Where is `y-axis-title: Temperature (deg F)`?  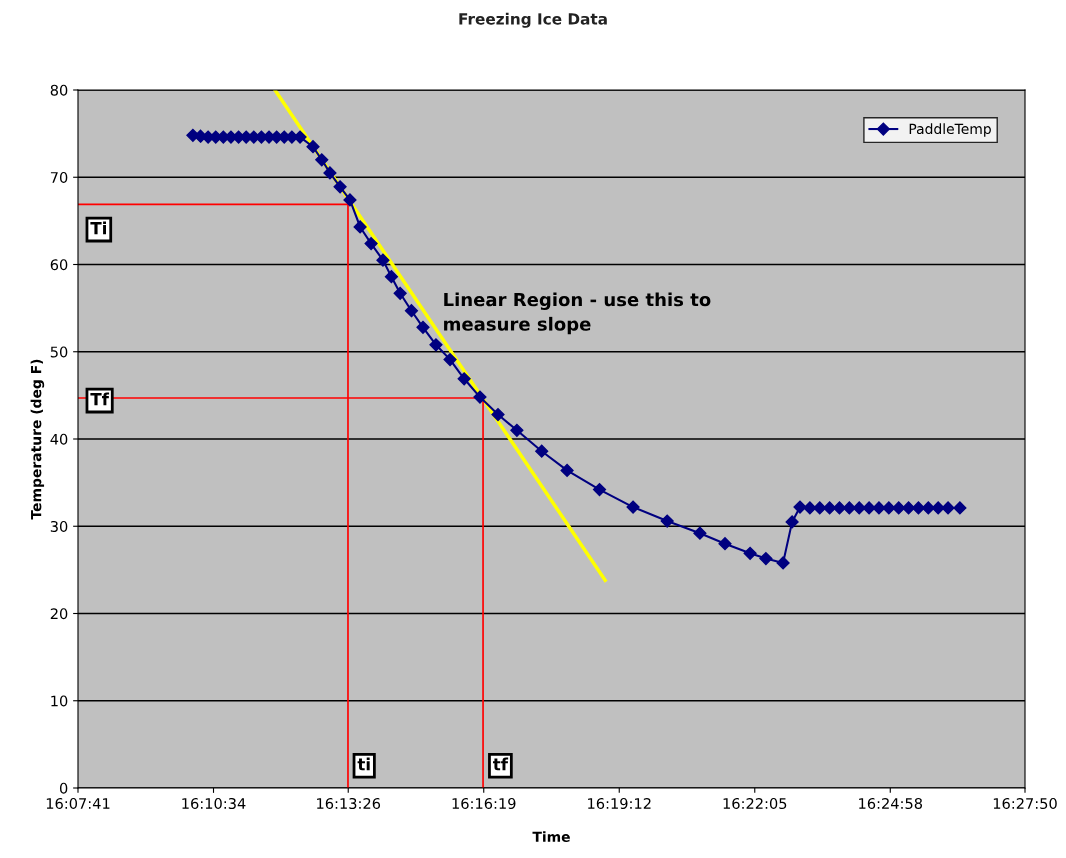 y-axis-title: Temperature (deg F) is located at coordinates (37, 439).